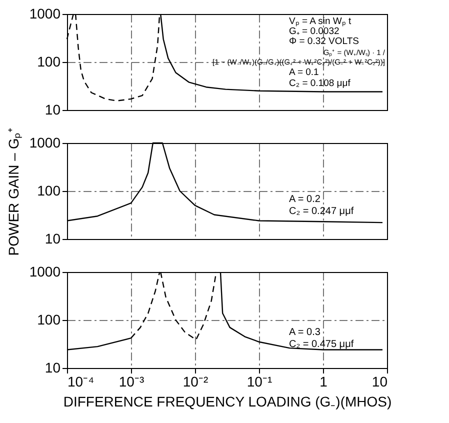 The height and width of the screenshot is (423, 449). I want to click on annotation: Vₚ = A sin Wₚ t, so click(320, 21).